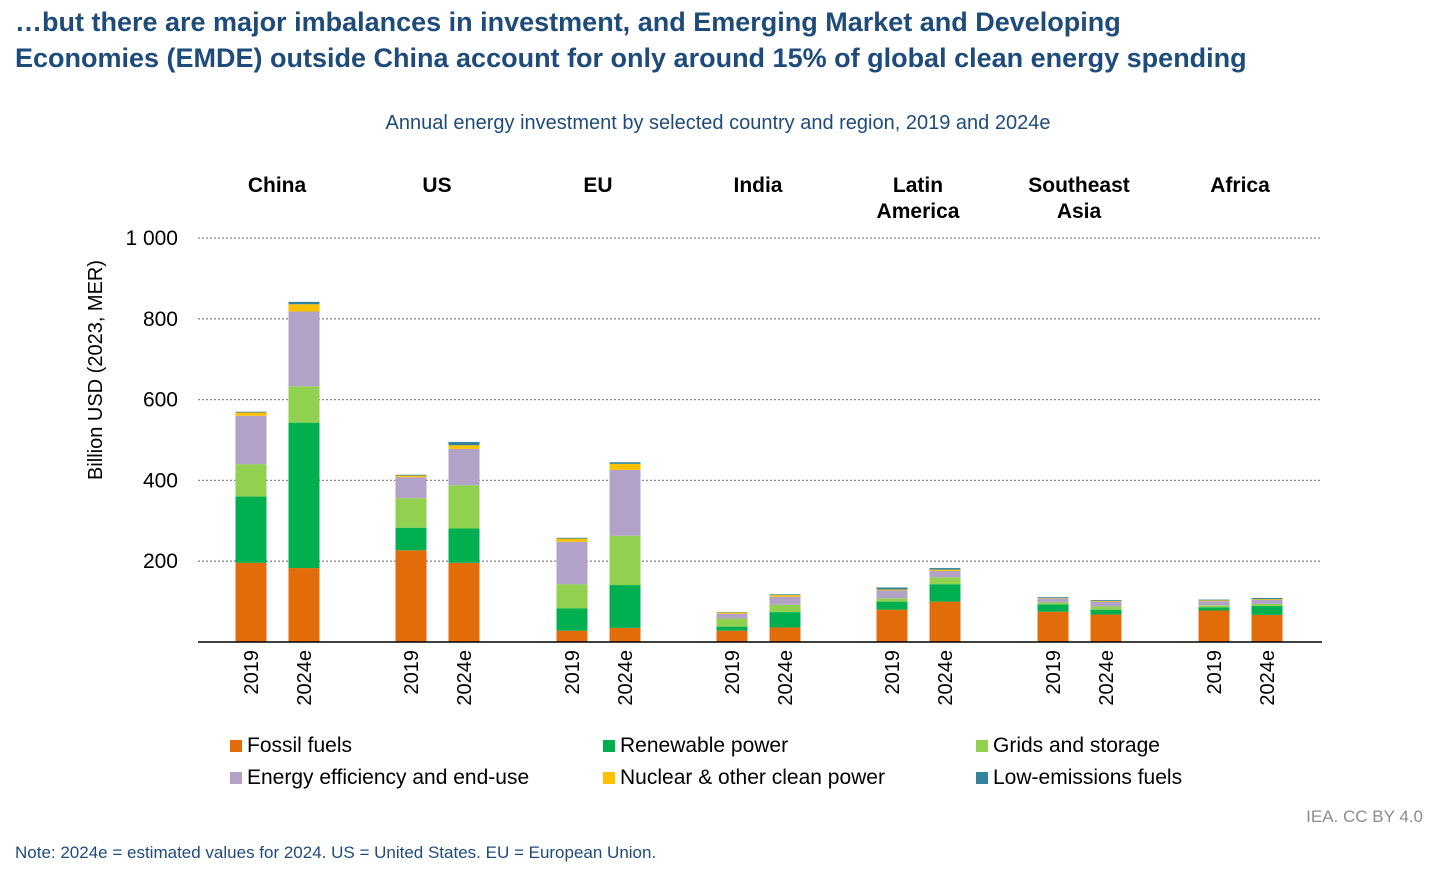 The image size is (1456, 885). What do you see at coordinates (1079, 185) in the screenshot?
I see `group-label: Southeast` at bounding box center [1079, 185].